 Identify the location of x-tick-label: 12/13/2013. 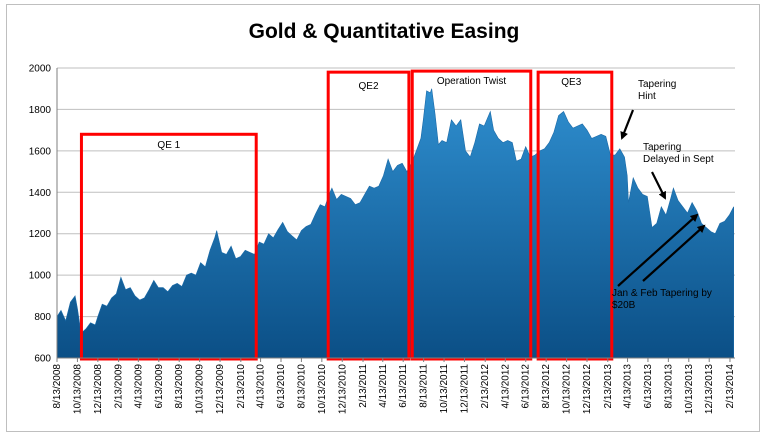
(709, 389).